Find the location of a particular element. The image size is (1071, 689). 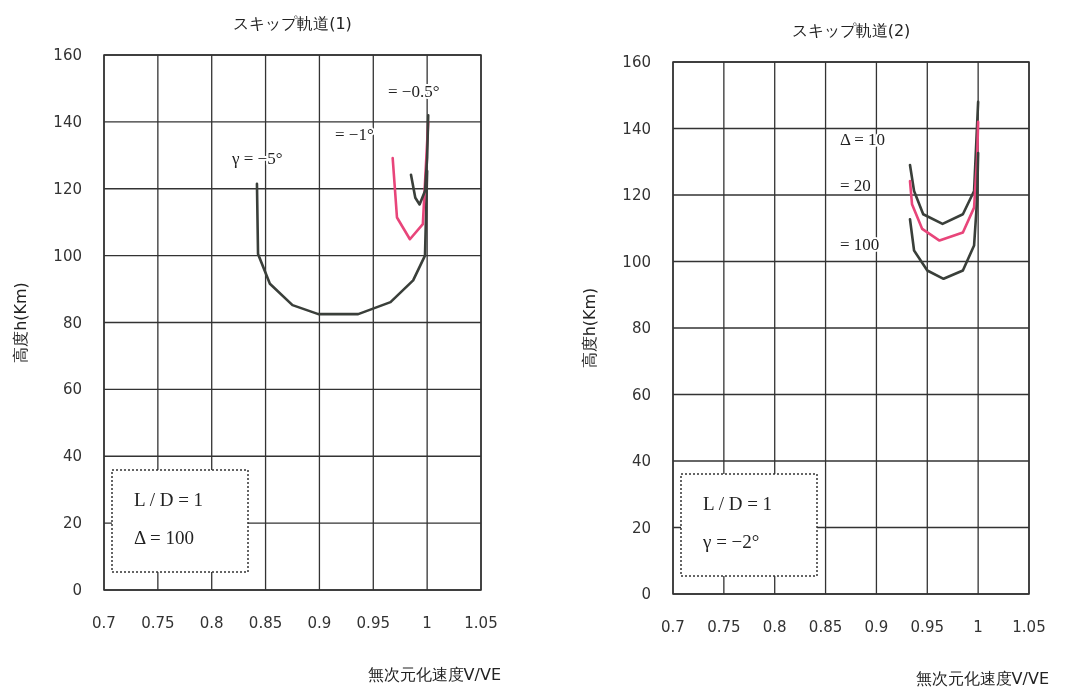

annotation: γ = −2° is located at coordinates (731, 541).